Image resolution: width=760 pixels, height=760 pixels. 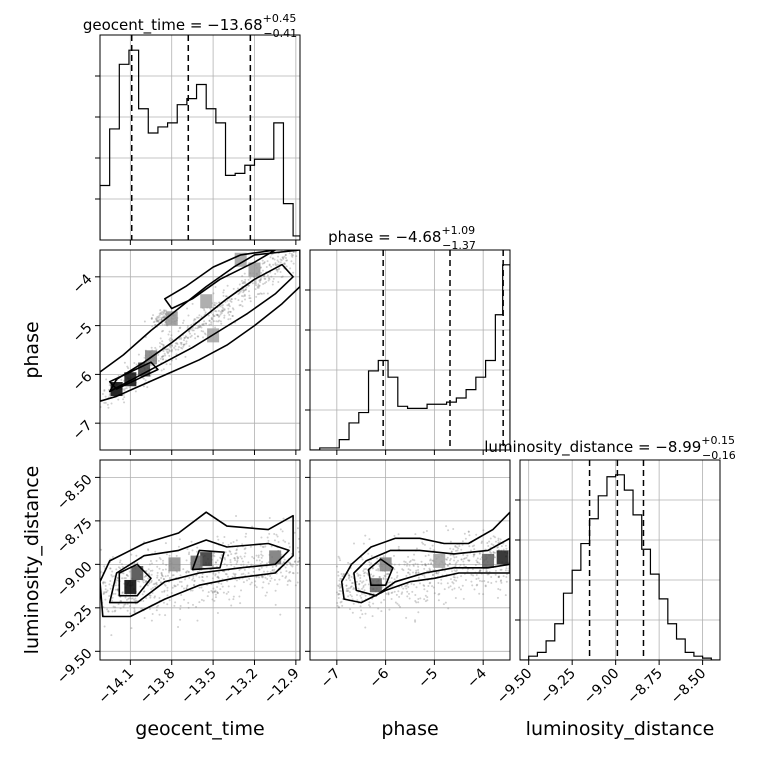 I want to click on density-cell, so click(x=137, y=573).